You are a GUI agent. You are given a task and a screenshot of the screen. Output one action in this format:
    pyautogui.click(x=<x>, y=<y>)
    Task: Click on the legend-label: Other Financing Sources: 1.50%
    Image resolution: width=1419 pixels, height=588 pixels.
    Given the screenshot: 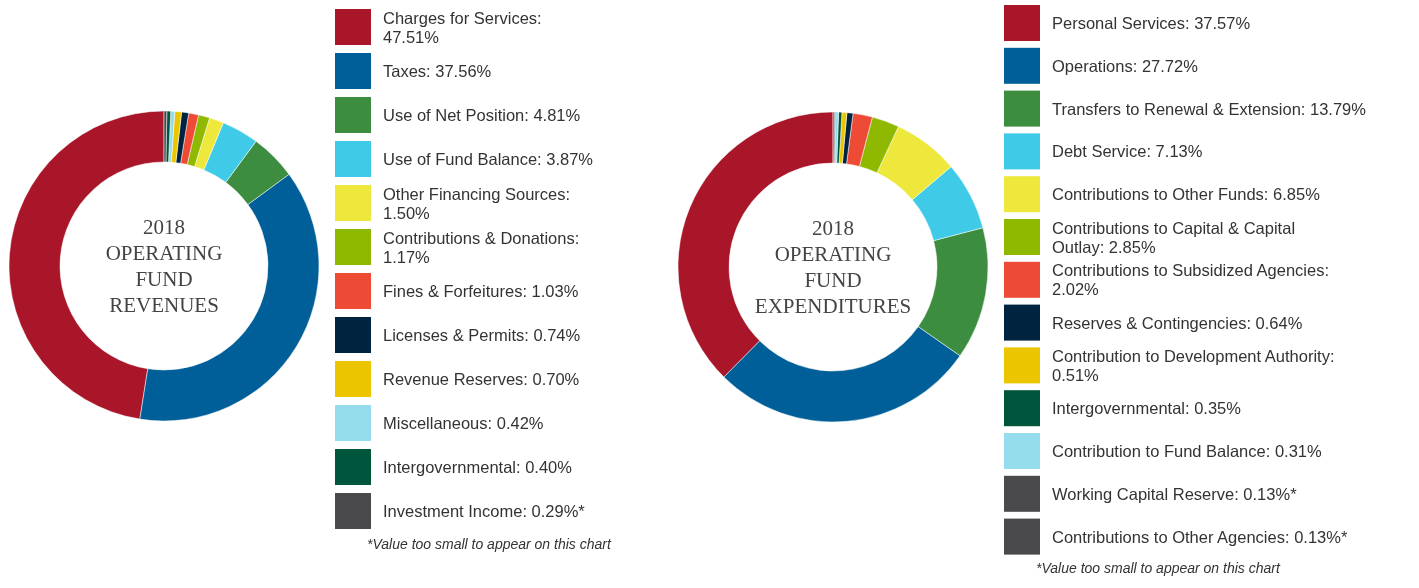 What is the action you would take?
    pyautogui.click(x=477, y=203)
    